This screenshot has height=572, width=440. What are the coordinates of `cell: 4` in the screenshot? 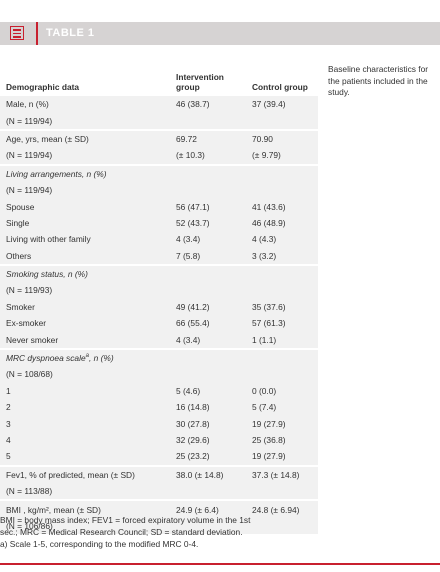 It's located at (8, 440).